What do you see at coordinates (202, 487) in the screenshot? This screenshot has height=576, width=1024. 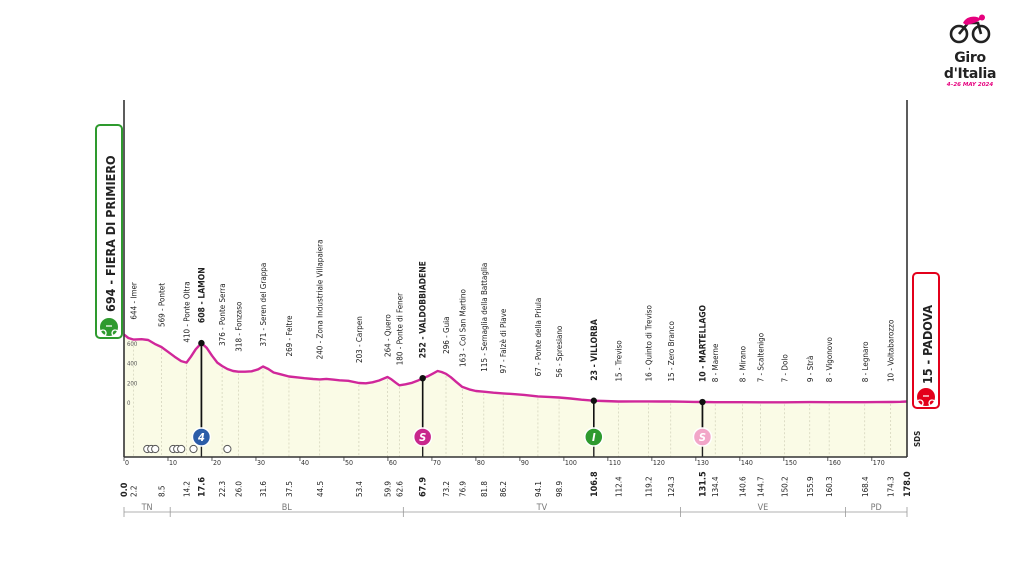 I see `km-label: 17.6` at bounding box center [202, 487].